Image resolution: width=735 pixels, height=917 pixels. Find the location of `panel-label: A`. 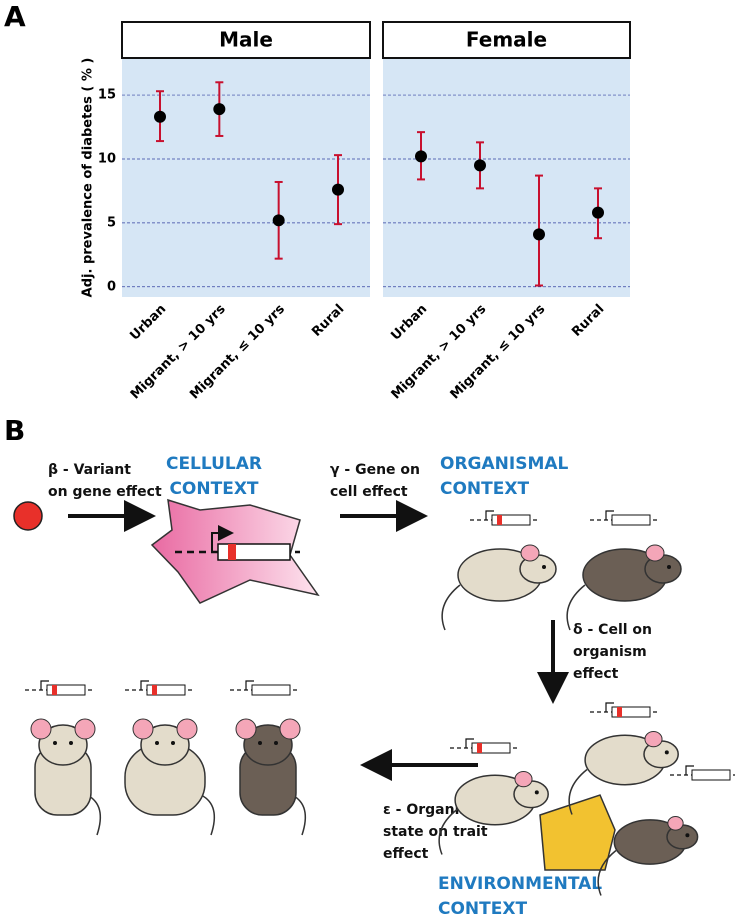

panel-label: A is located at coordinates (15, 16).